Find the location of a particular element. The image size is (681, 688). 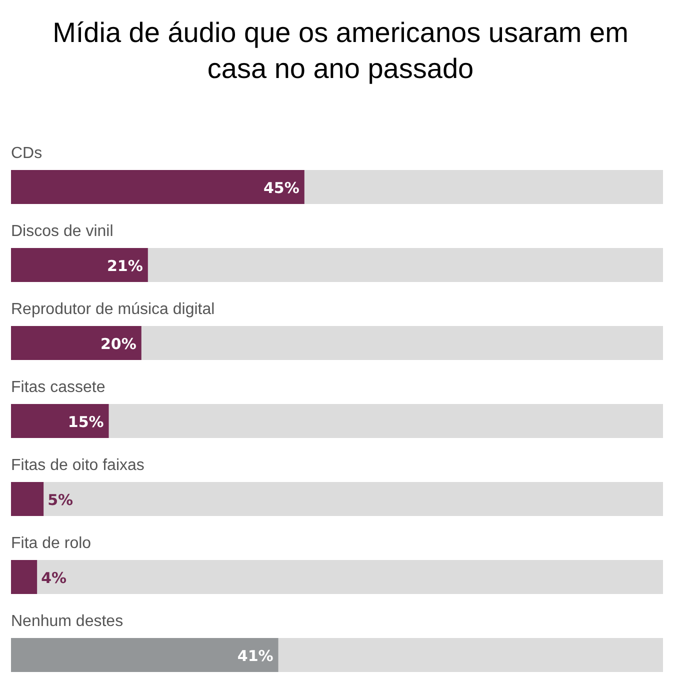

data-label: 21% is located at coordinates (125, 266).